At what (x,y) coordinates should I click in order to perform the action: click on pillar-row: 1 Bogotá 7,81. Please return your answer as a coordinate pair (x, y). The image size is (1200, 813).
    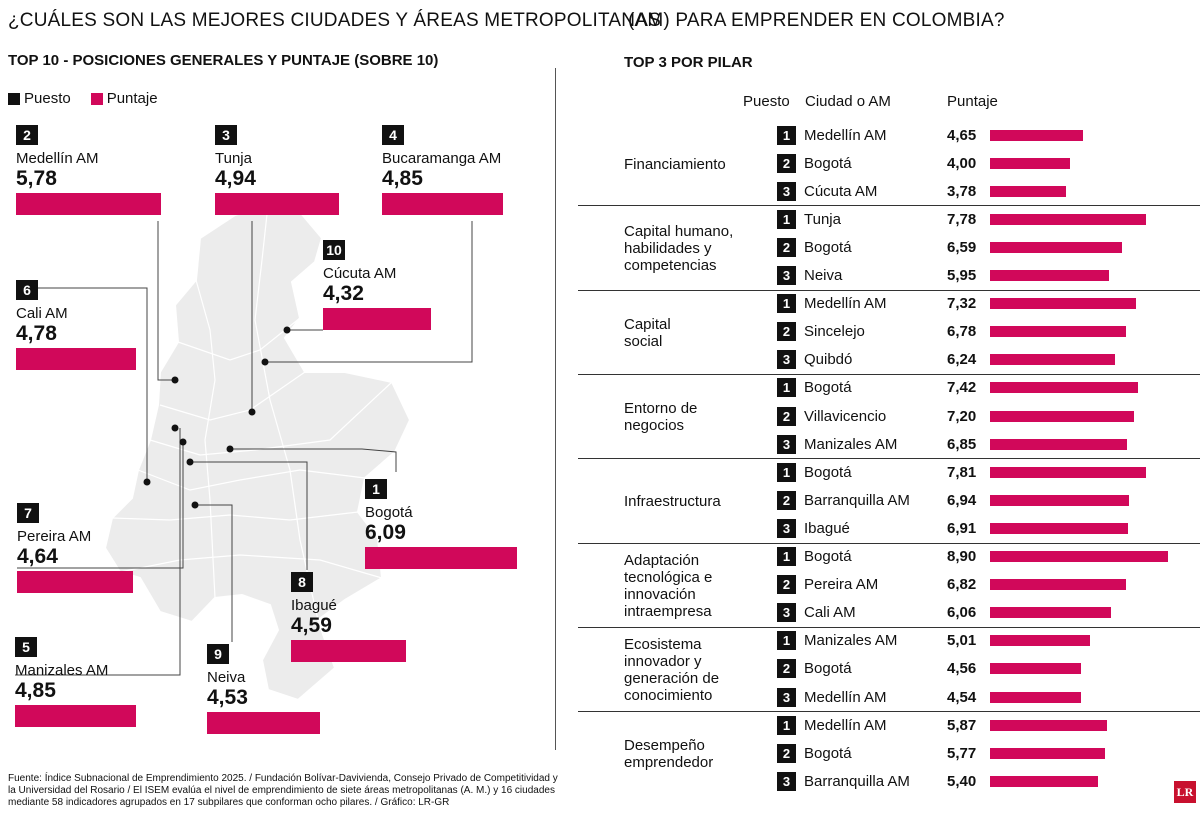
    Looking at the image, I should click on (962, 472).